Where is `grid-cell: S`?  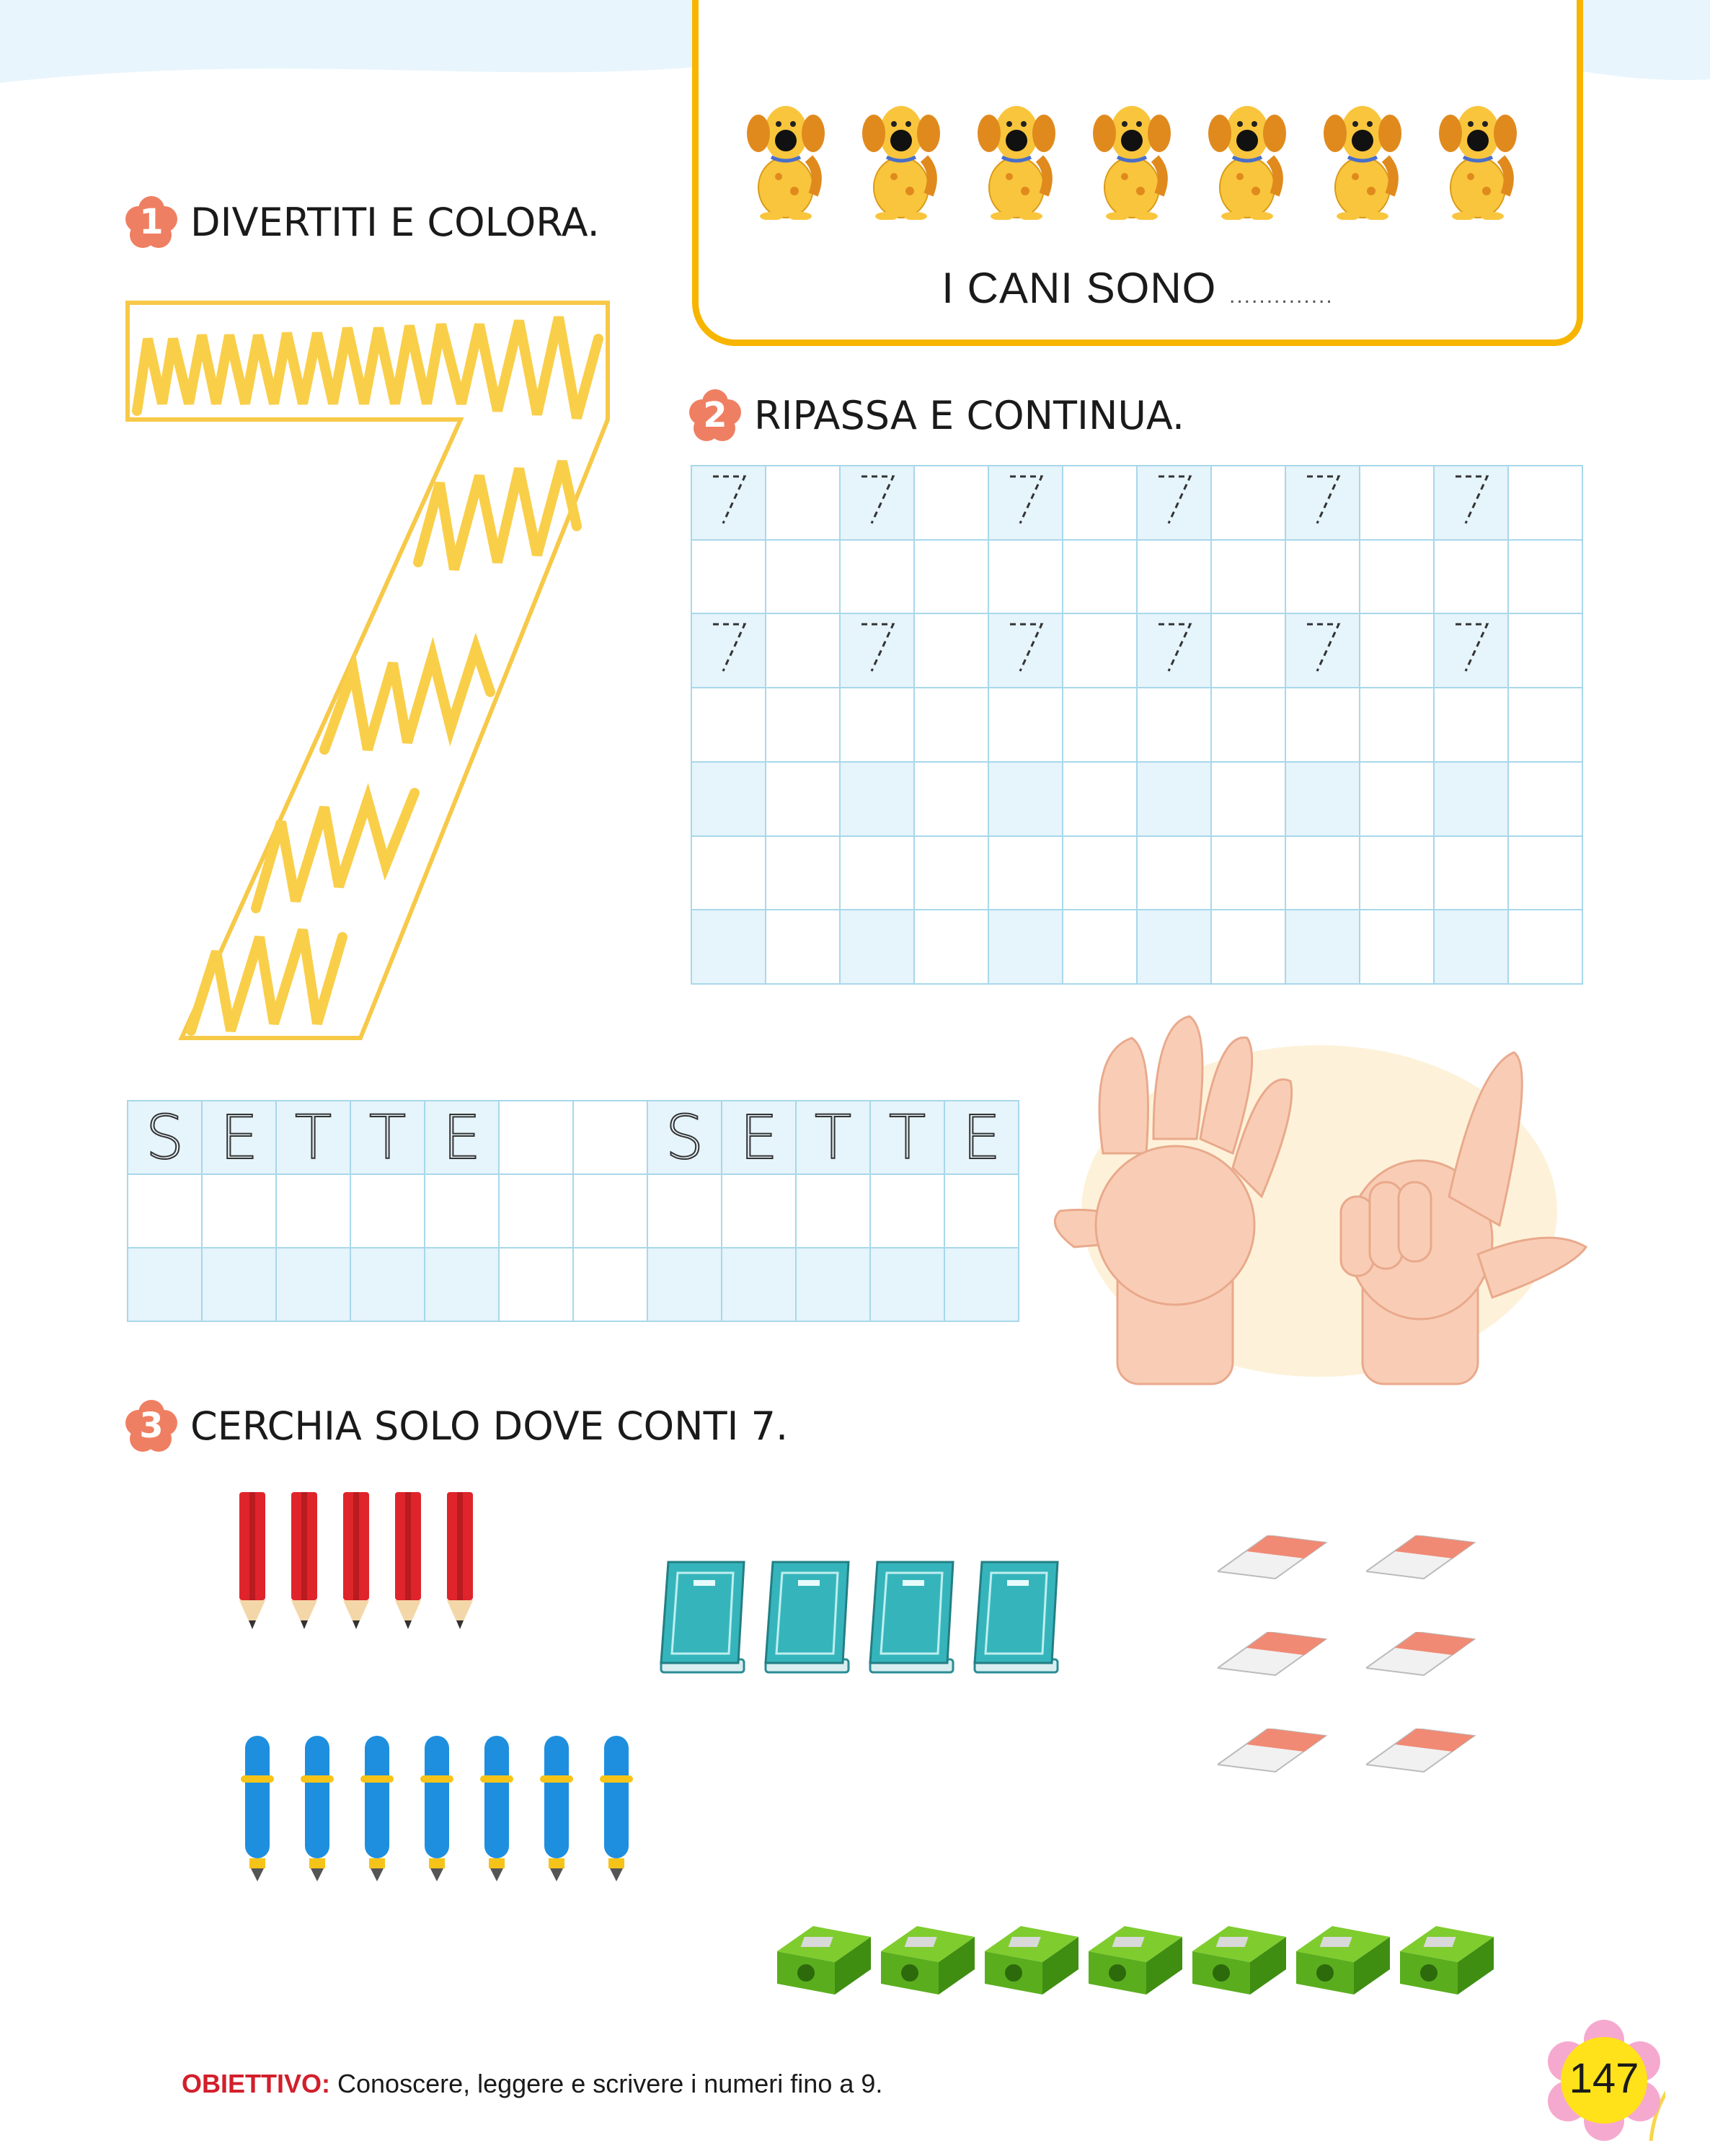
grid-cell: S is located at coordinates (165, 1138).